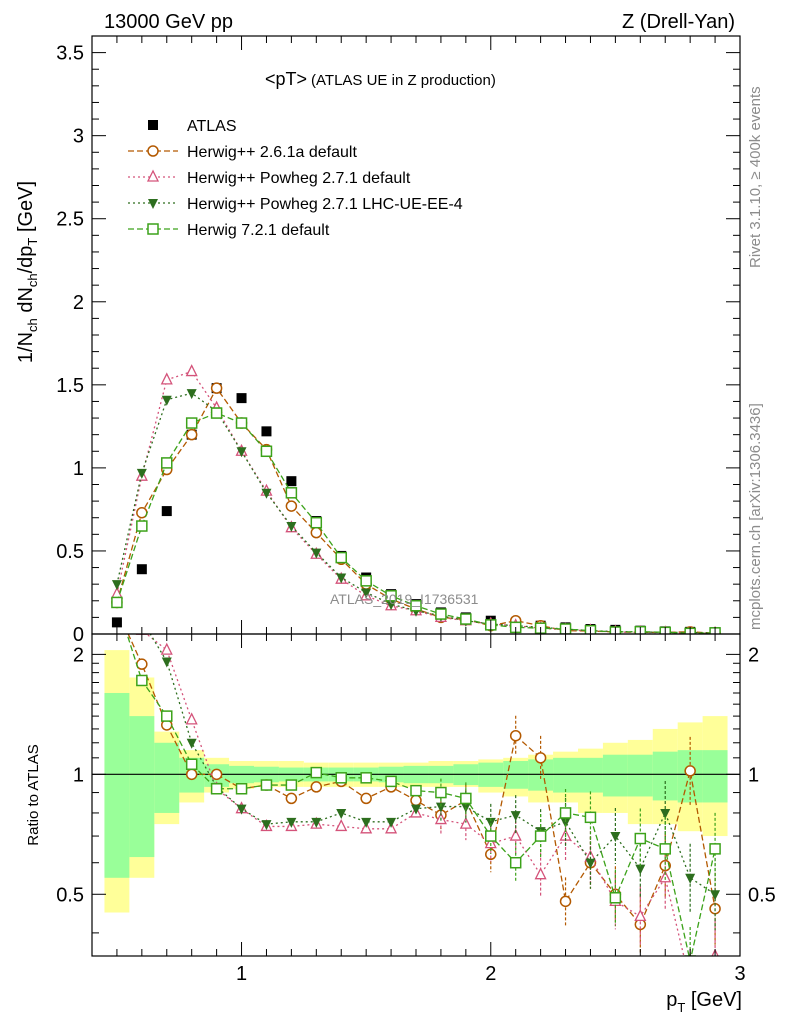  I want to click on y-tick-label: 3, so click(78, 137).